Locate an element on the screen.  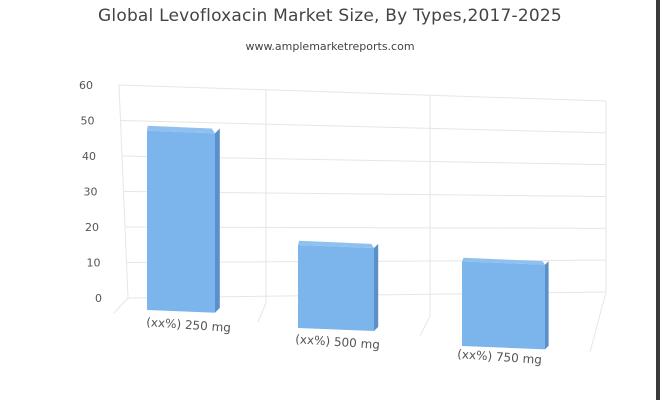
category-label: (xx%) 500 mg is located at coordinates (338, 342).